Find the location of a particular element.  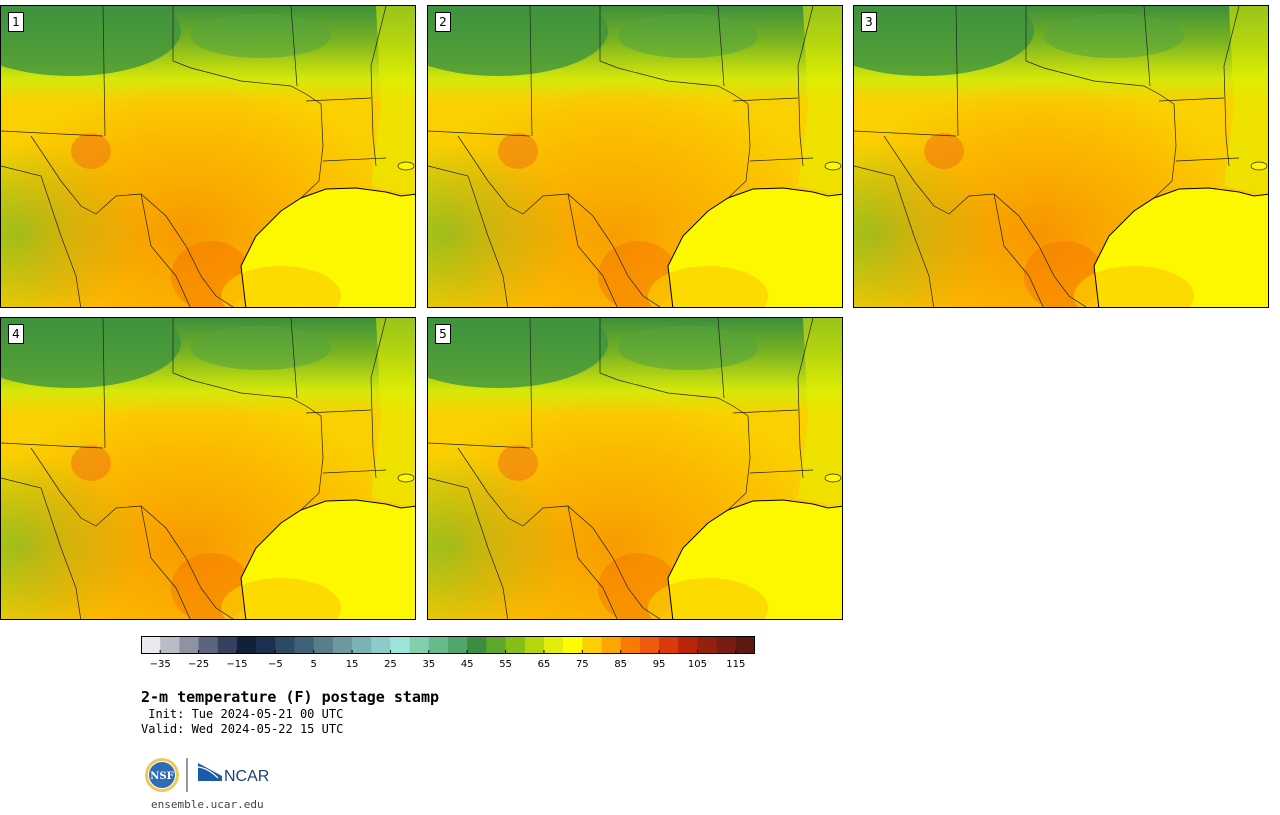

figure-title: 2-m temperature (F) postage stamp is located at coordinates (290, 697).